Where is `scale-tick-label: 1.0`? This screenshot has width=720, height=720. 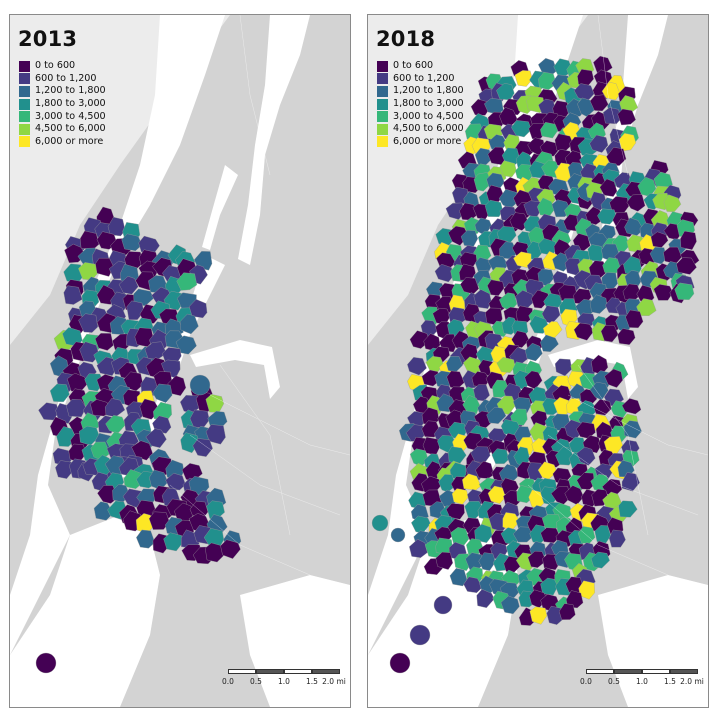 scale-tick-label: 1.0 is located at coordinates (642, 681).